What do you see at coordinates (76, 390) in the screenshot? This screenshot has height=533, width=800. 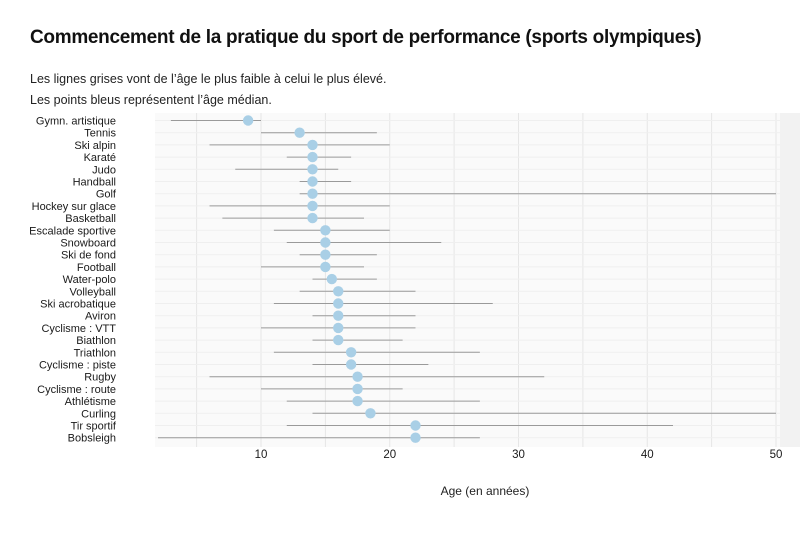 I see `category-label: Cyclisme : route` at bounding box center [76, 390].